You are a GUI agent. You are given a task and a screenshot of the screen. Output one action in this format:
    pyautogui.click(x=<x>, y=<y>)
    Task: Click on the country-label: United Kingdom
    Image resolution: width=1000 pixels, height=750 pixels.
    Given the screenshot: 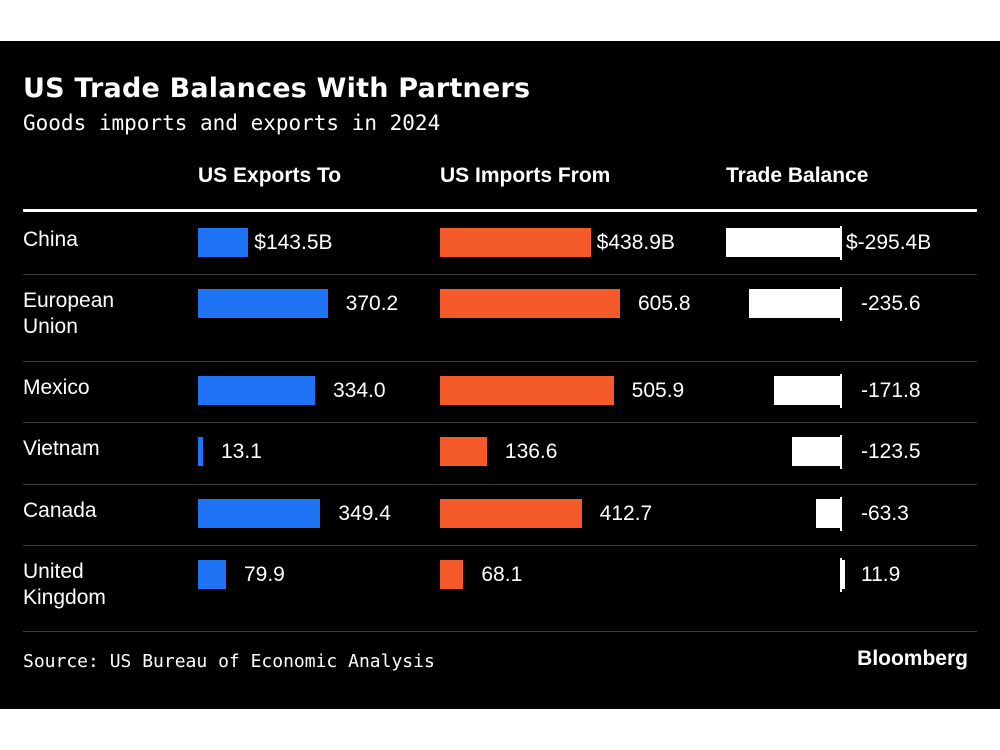 What is the action you would take?
    pyautogui.click(x=64, y=584)
    